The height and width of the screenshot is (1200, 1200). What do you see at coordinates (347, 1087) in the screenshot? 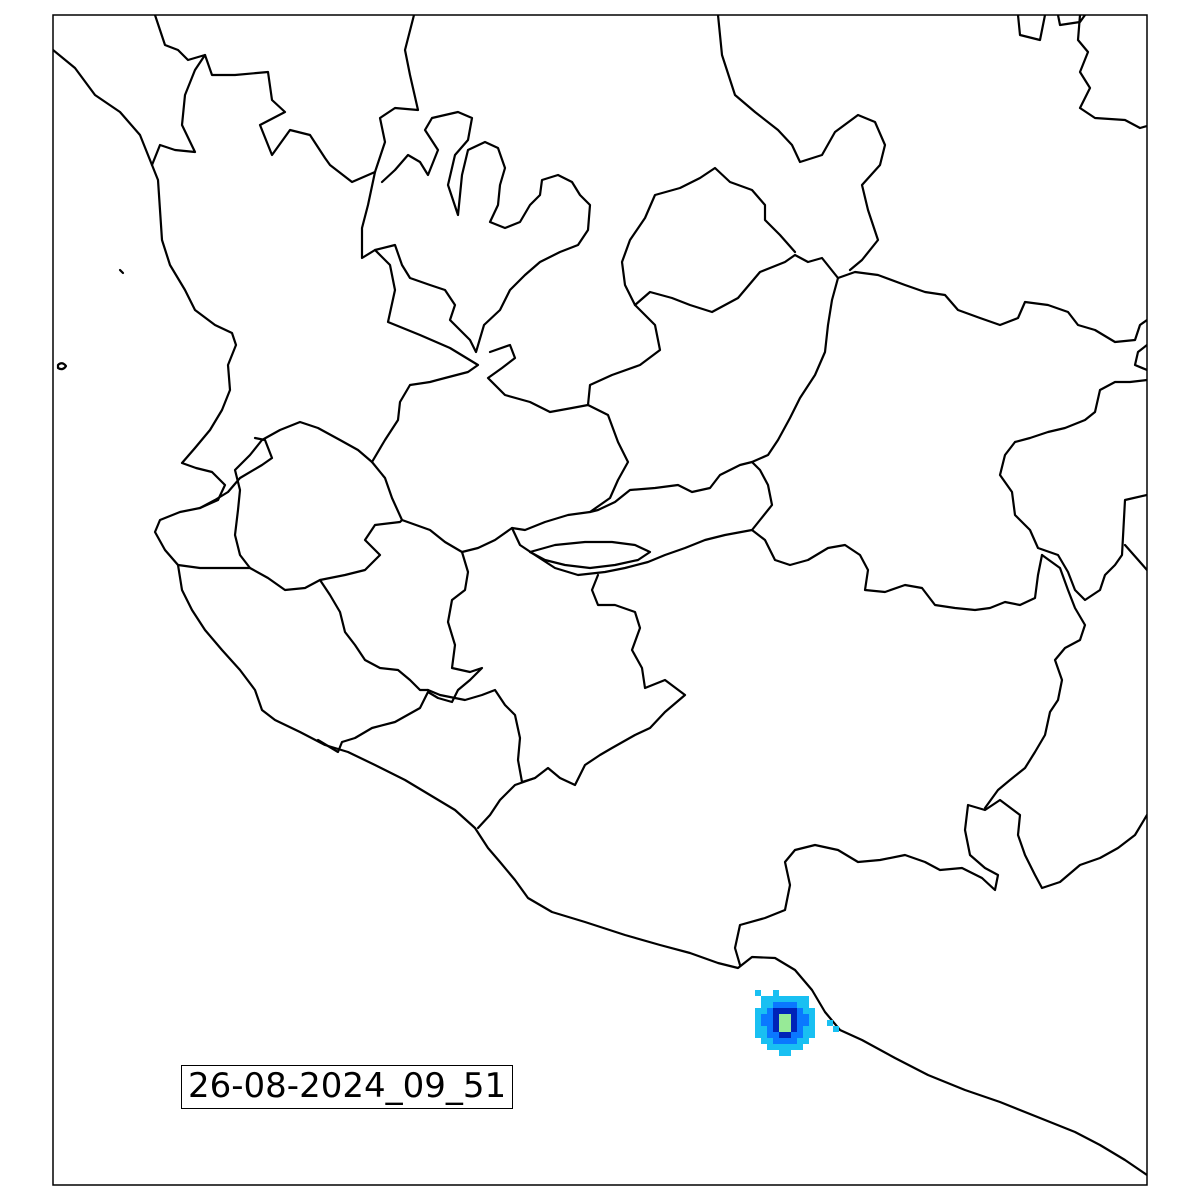
I see `timestamp-label: 26-08-2024_09_51` at bounding box center [347, 1087].